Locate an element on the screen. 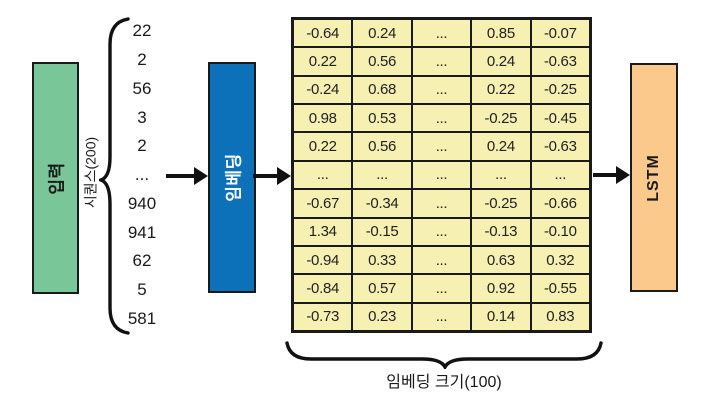  matrix-cell: -0.13 is located at coordinates (501, 231).